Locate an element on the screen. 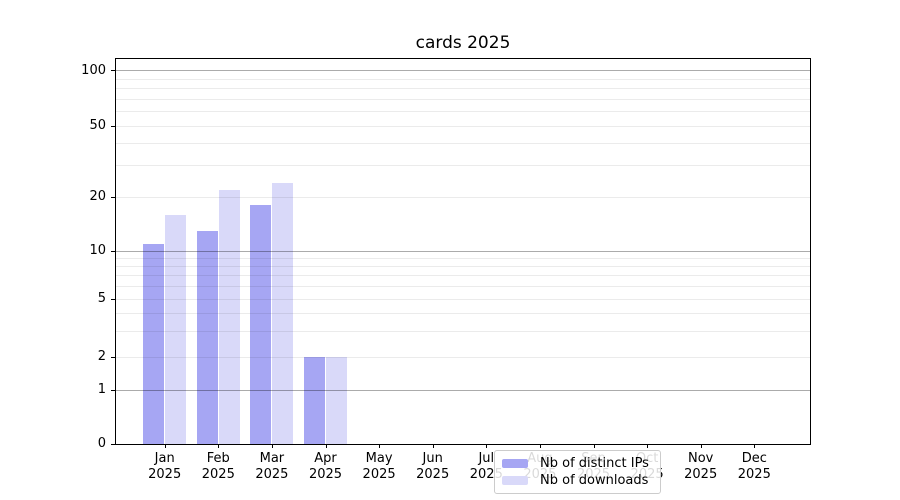 Image resolution: width=900 pixels, height=500 pixels. x-tick-label-apr: Apr 2025 is located at coordinates (325, 466).